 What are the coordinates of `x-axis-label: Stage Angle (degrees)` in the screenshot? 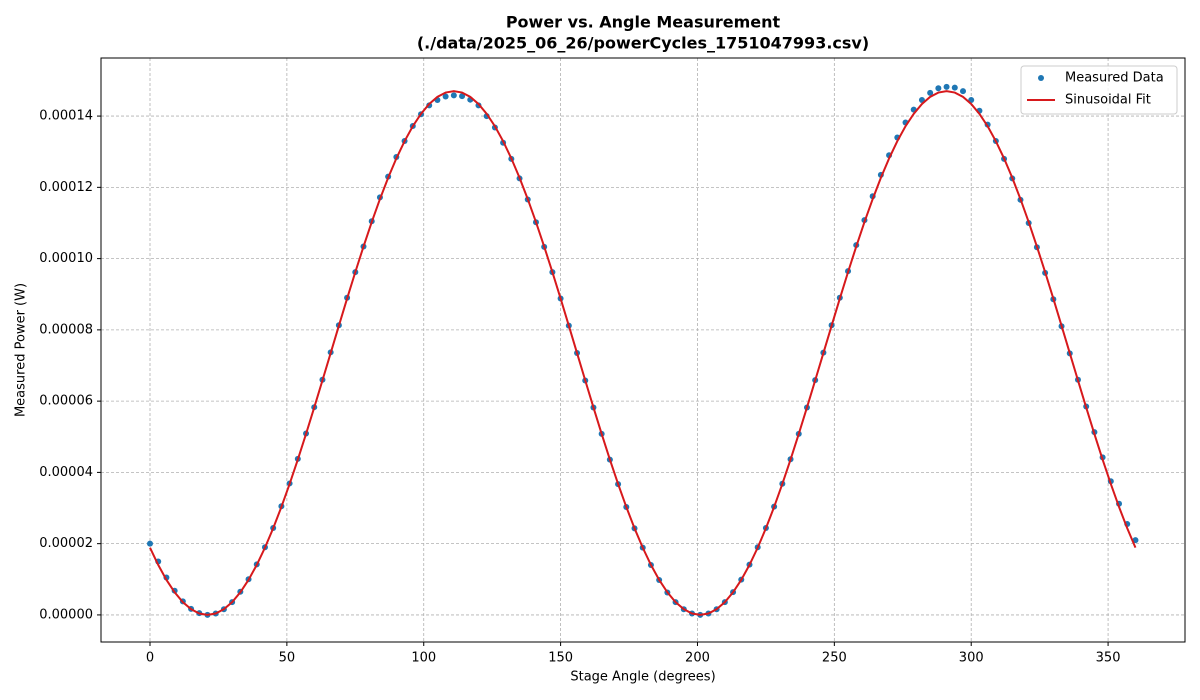 It's located at (642, 677).